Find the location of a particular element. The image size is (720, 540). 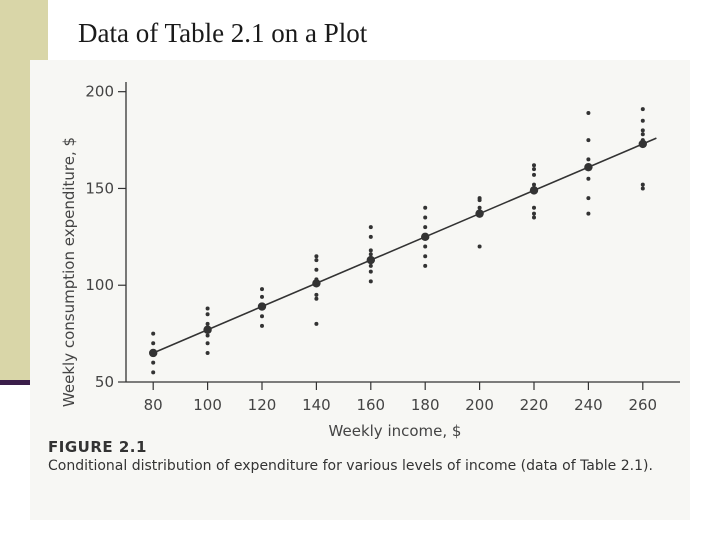

x-tick-label: 200 is located at coordinates (479, 405).